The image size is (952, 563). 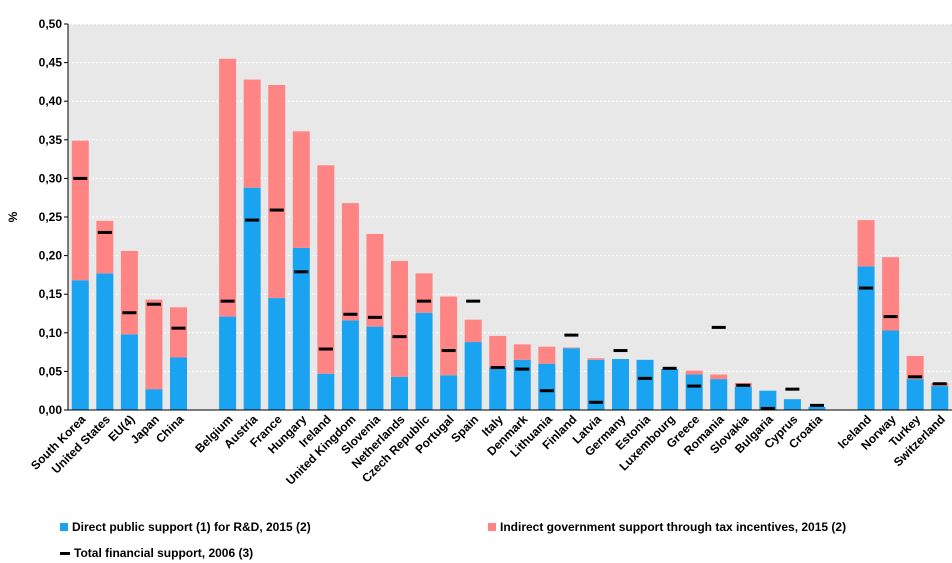 I want to click on y-tick-label: 0,40, so click(x=51, y=101).